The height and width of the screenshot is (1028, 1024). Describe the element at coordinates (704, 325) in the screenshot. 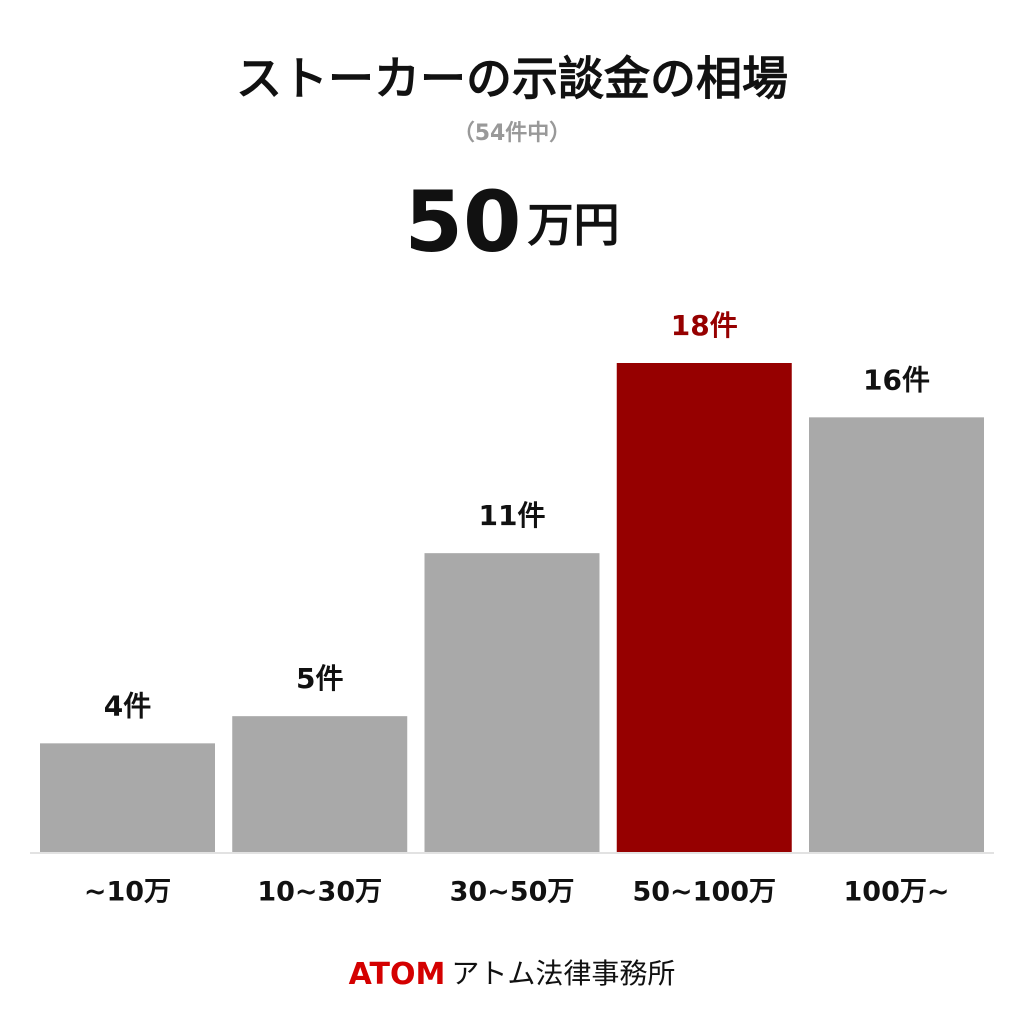

I see `value-label: 18件` at that location.